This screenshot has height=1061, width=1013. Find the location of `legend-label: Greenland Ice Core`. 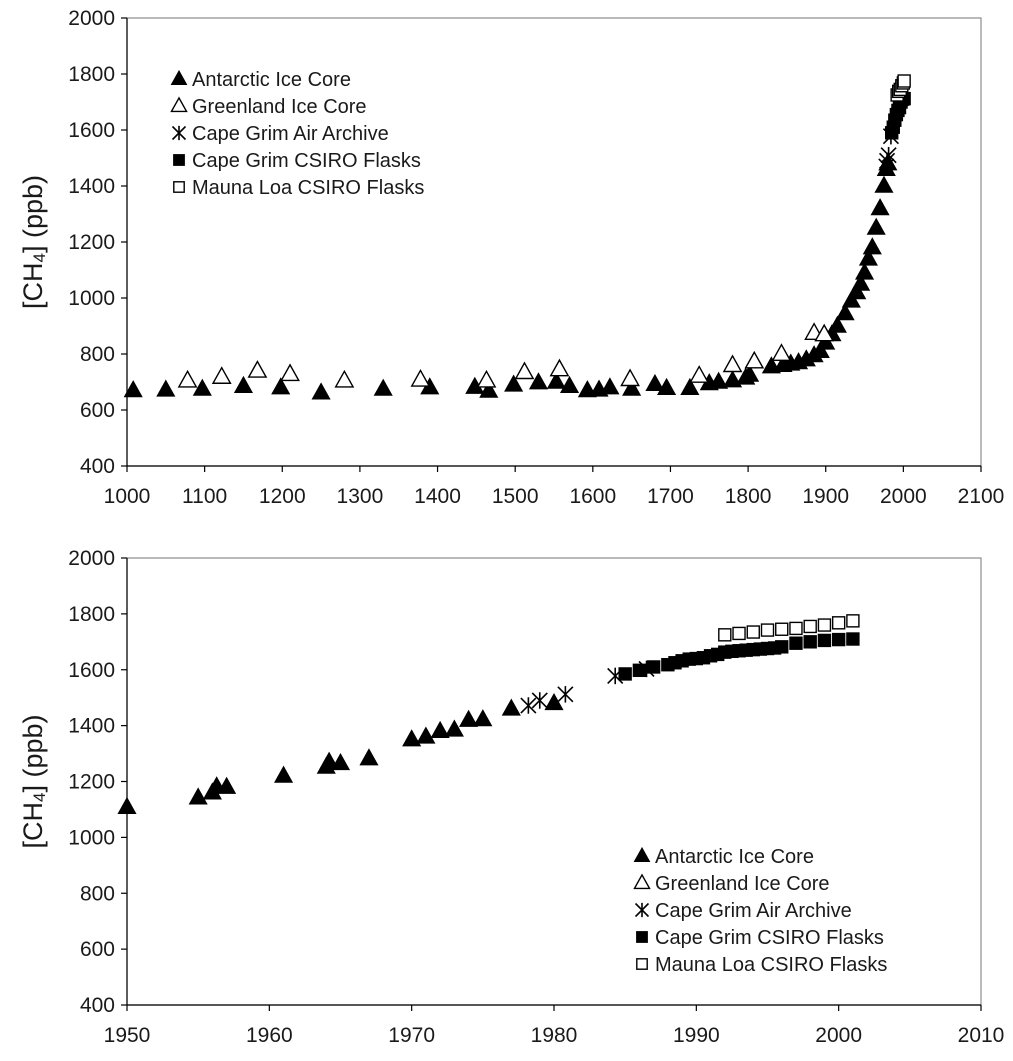

legend-label: Greenland Ice Core is located at coordinates (742, 884).